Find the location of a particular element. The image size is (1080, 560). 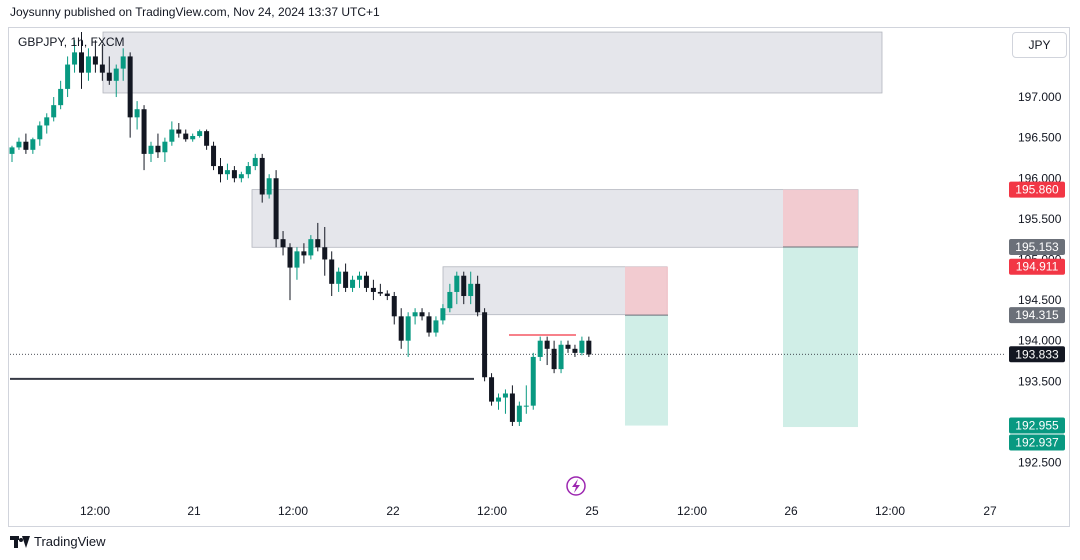

x-tick-label: 27 is located at coordinates (990, 511).